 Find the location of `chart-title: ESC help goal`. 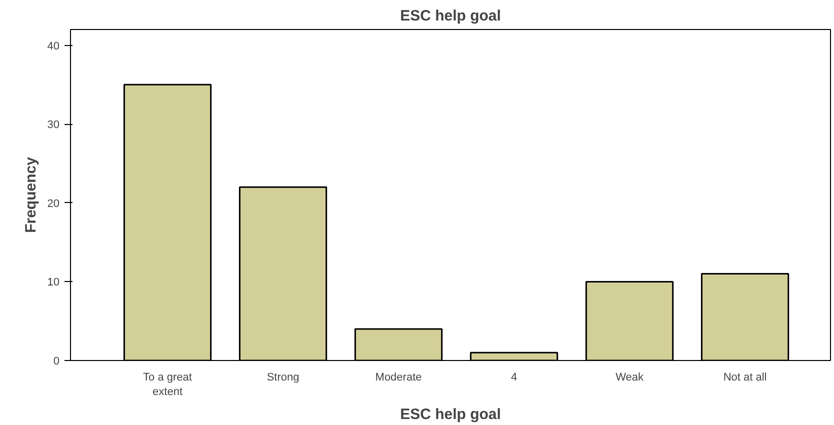

chart-title: ESC help goal is located at coordinates (450, 16).